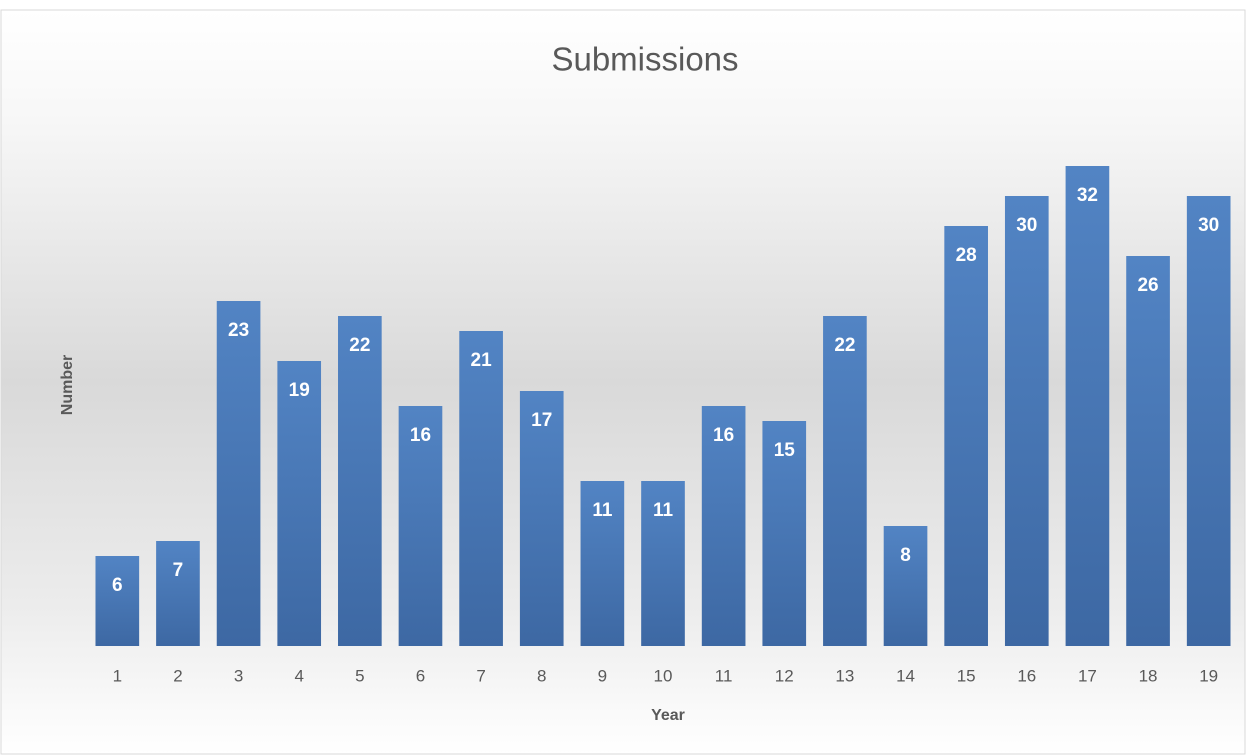 This screenshot has width=1246, height=755. Describe the element at coordinates (784, 675) in the screenshot. I see `x-tick-label: 12` at that location.